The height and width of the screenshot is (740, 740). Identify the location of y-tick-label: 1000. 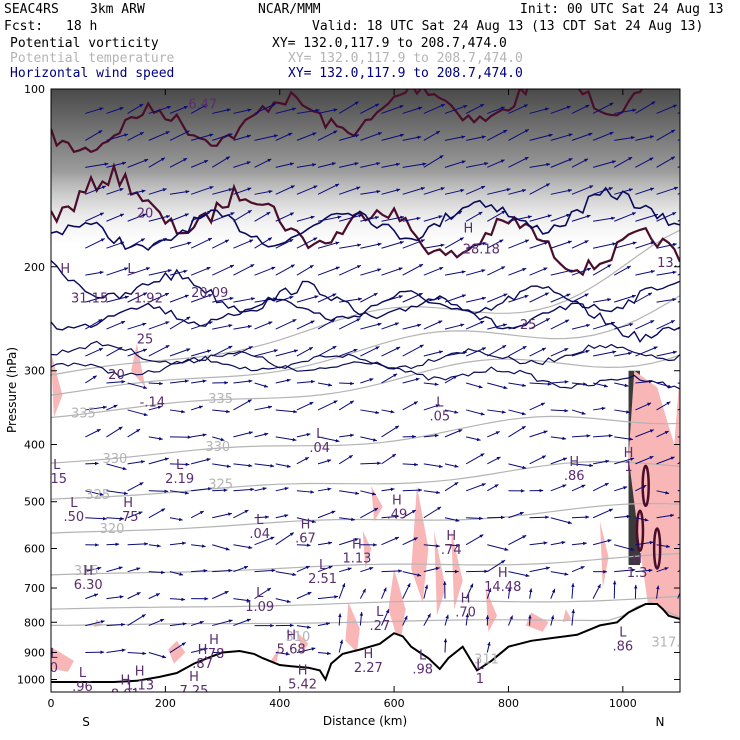
(31, 679).